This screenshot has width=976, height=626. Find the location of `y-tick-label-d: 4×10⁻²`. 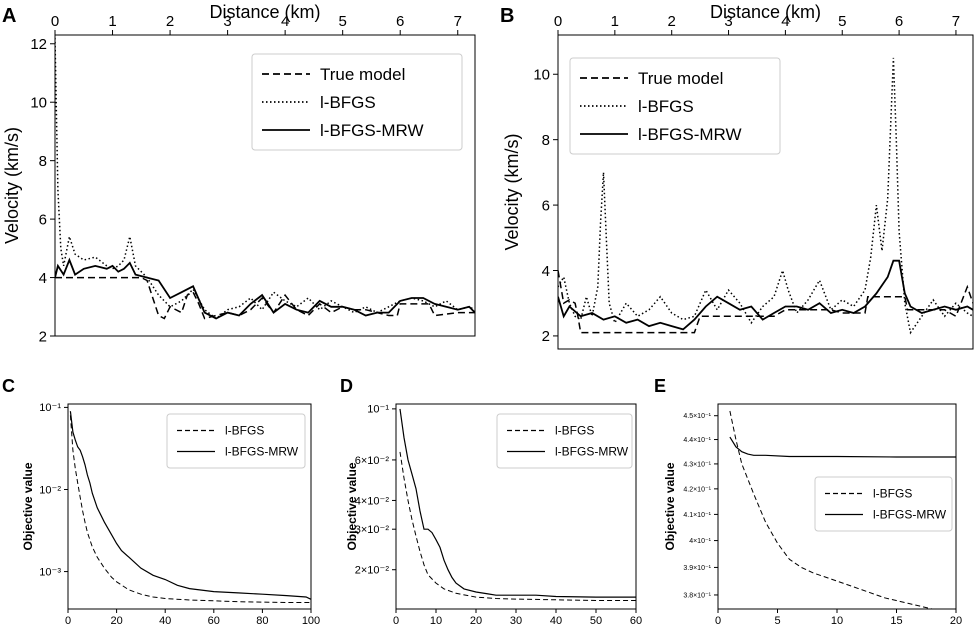

y-tick-label-d: 4×10⁻² is located at coordinates (372, 501).